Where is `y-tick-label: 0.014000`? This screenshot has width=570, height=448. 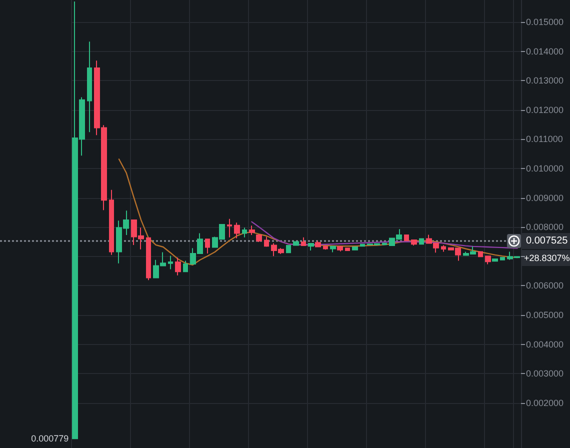
y-tick-label: 0.014000 is located at coordinates (545, 51).